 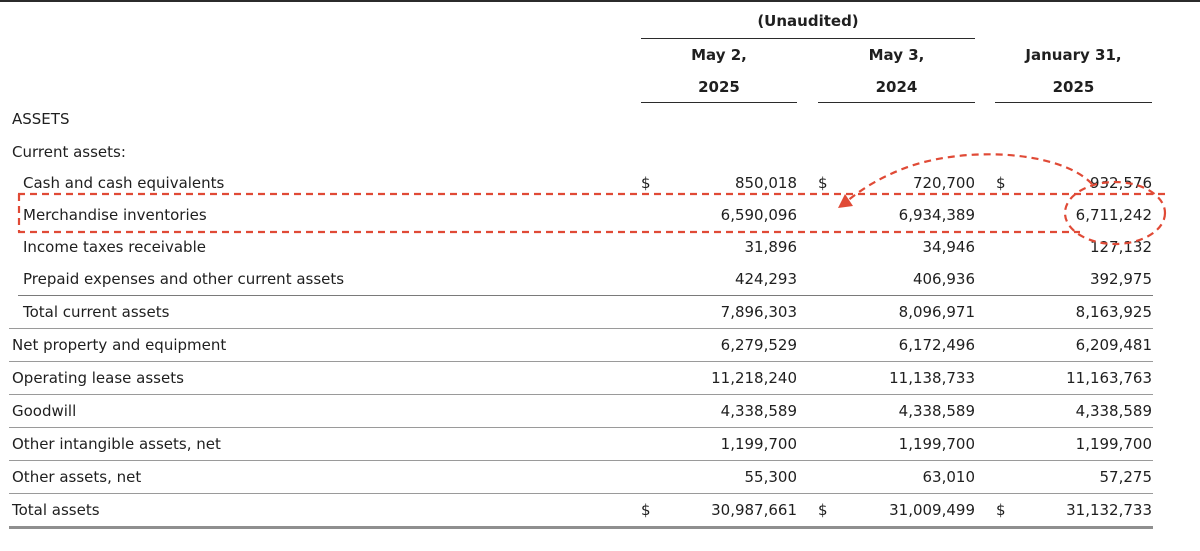 What do you see at coordinates (896, 55) in the screenshot?
I see `col-header-2-line1: May 3,` at bounding box center [896, 55].